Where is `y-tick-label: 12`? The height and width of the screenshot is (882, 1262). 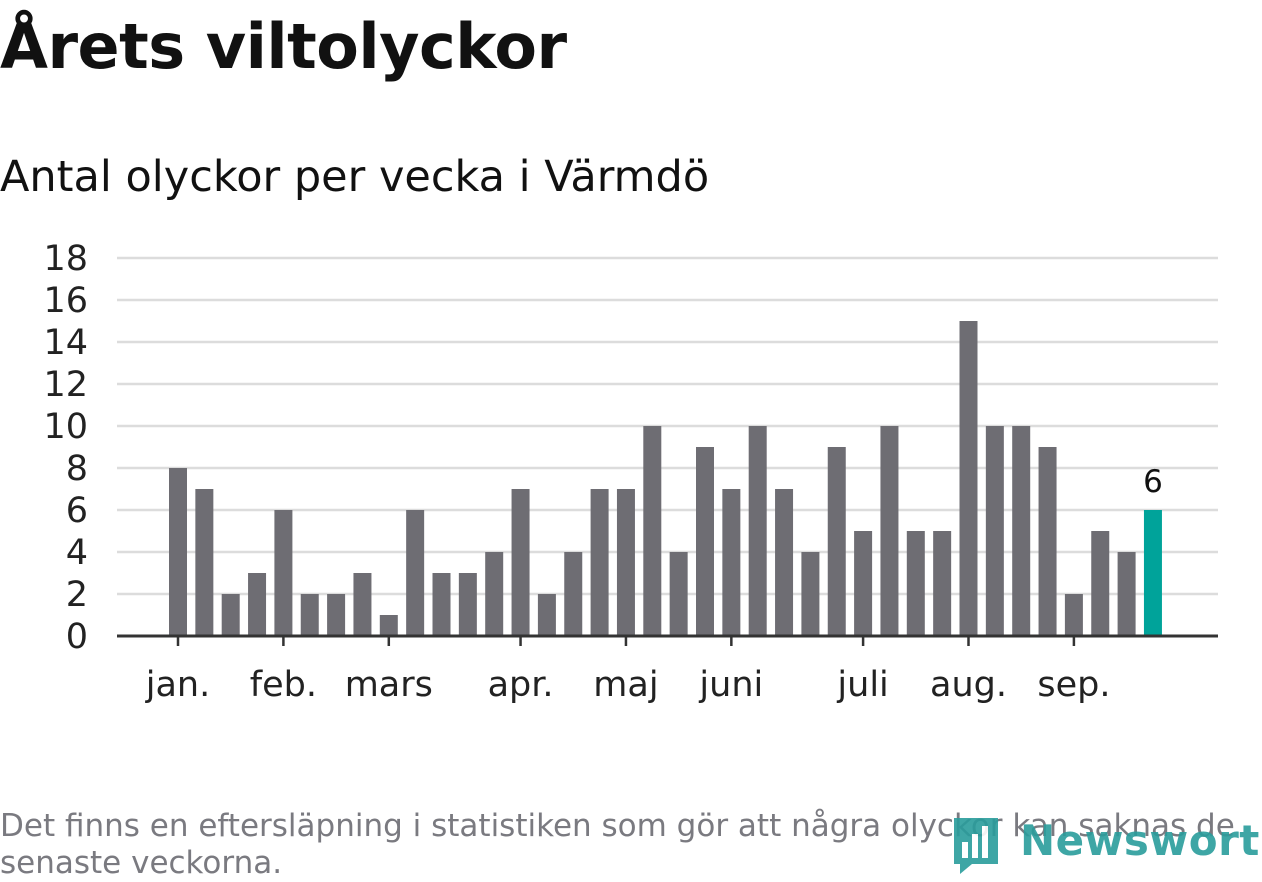 y-tick-label: 12 is located at coordinates (65, 385).